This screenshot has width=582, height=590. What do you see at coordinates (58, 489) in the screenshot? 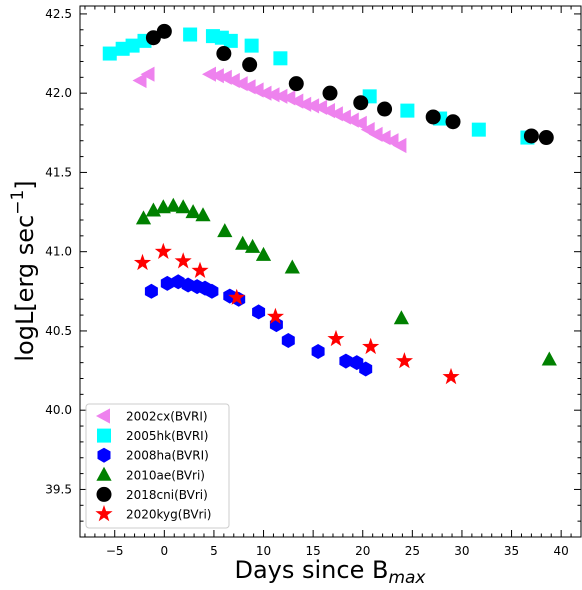
I see `y-tick-label: 39.5` at bounding box center [58, 489].